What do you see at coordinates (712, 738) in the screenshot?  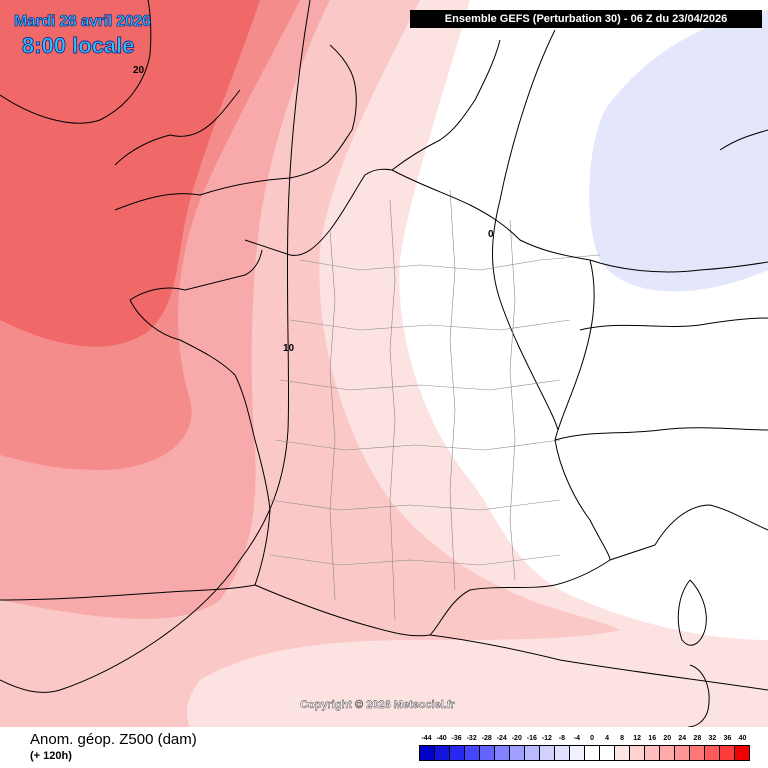 I see `scale-tick-label: 32` at bounding box center [712, 738].